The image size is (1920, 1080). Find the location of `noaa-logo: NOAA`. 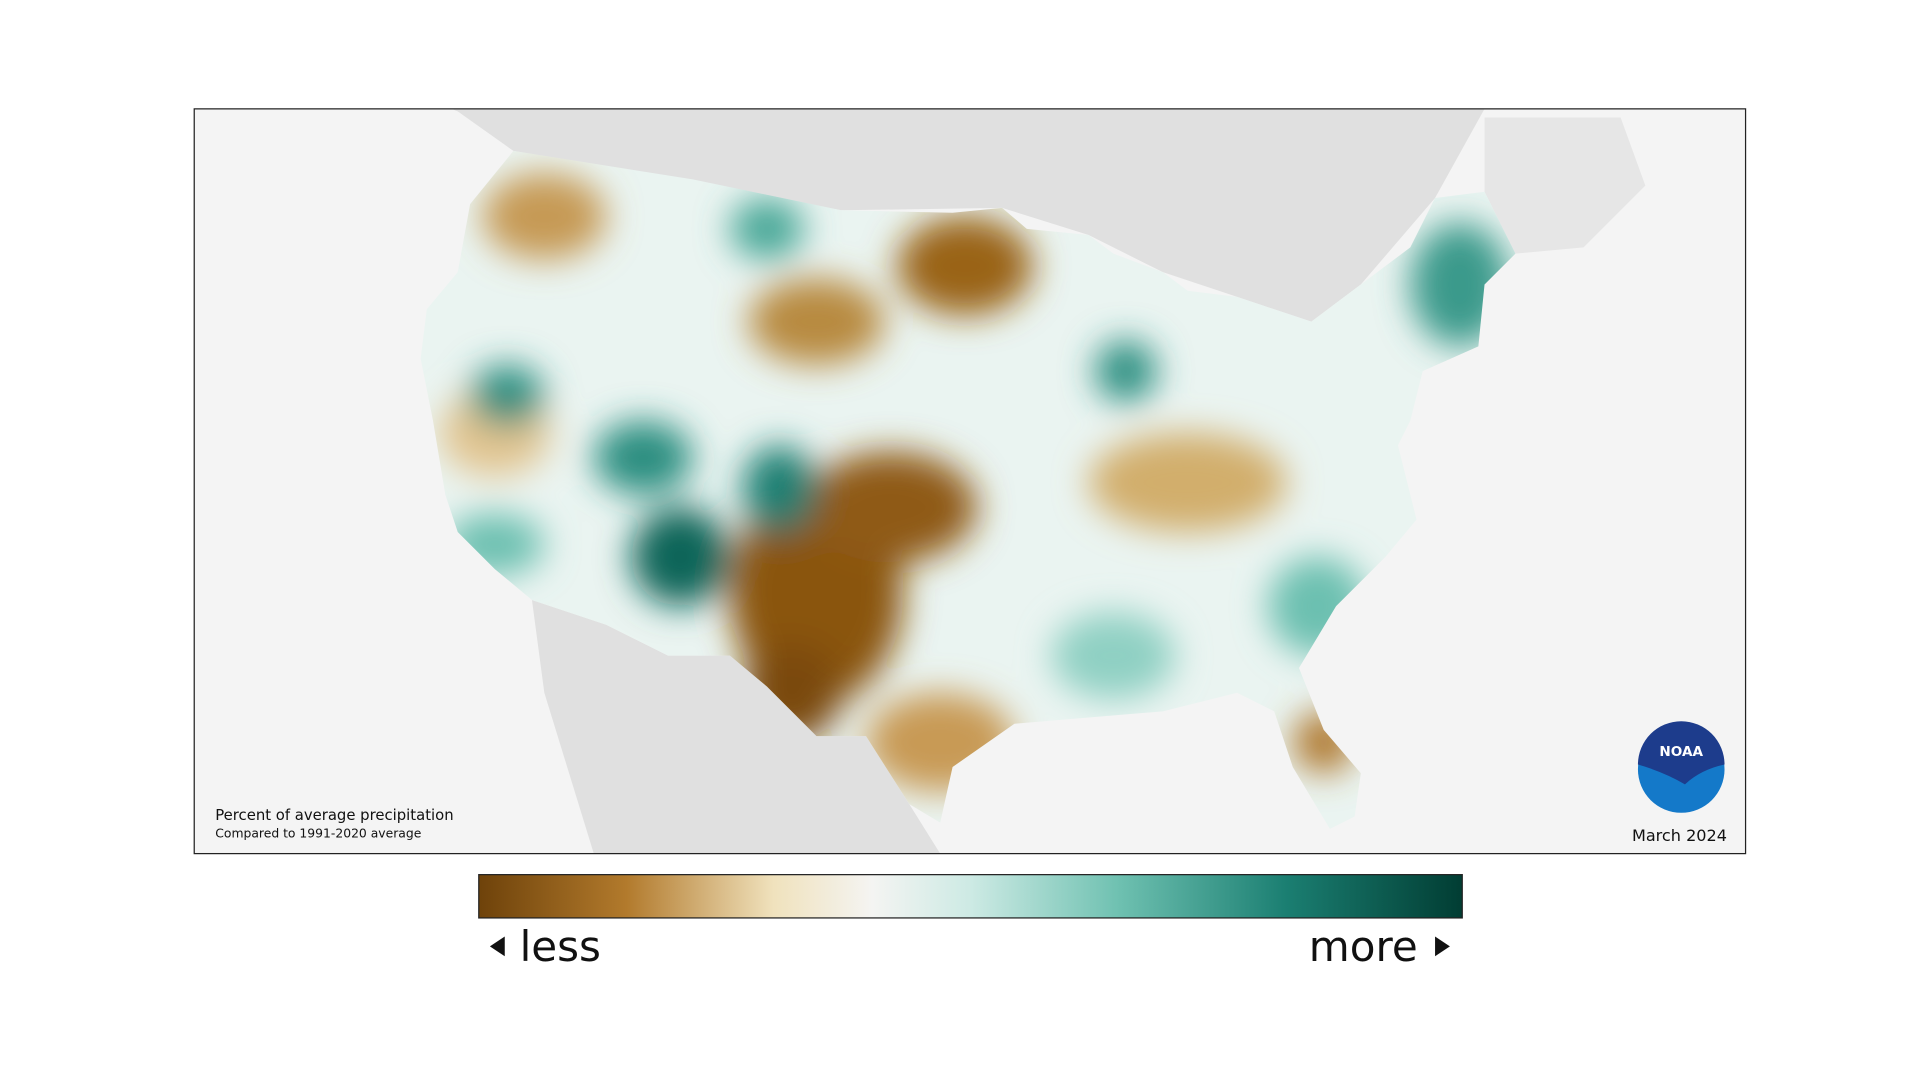

noaa-logo: NOAA is located at coordinates (1681, 767).